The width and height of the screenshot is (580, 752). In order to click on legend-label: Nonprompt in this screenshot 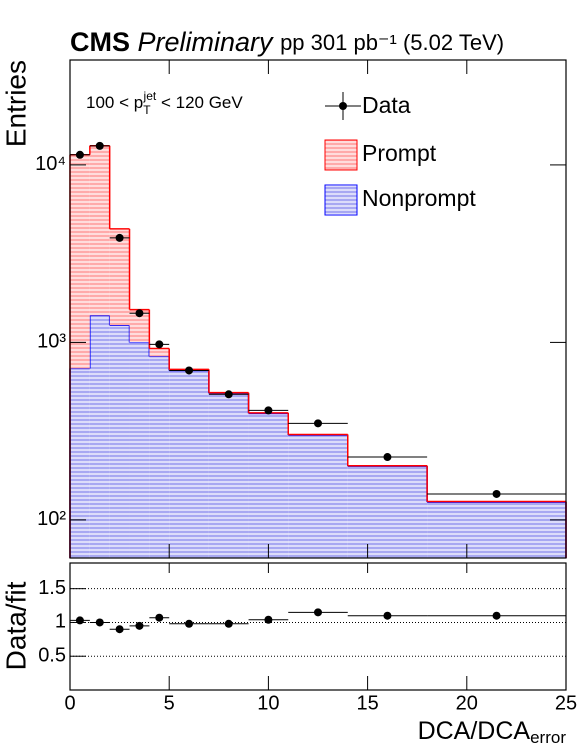, I will do `click(419, 198)`.